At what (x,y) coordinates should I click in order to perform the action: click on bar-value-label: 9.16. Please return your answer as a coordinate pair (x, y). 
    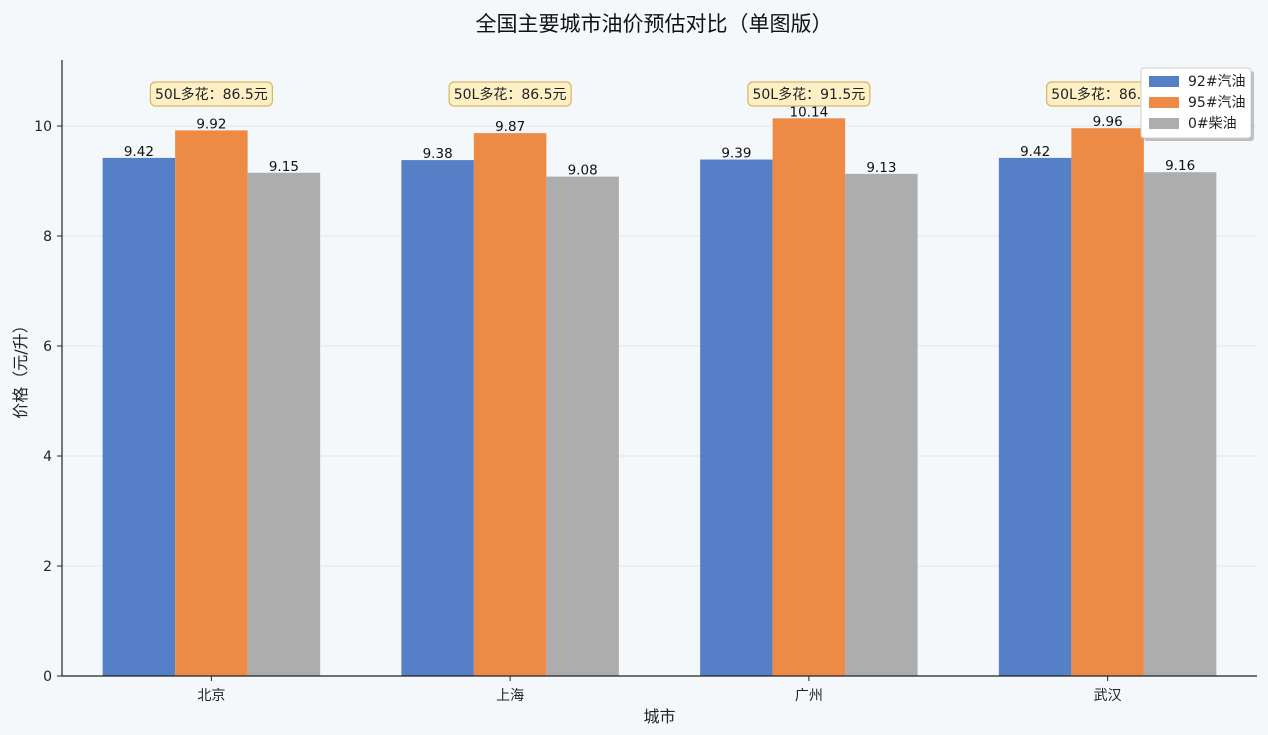
    Looking at the image, I should click on (1180, 166).